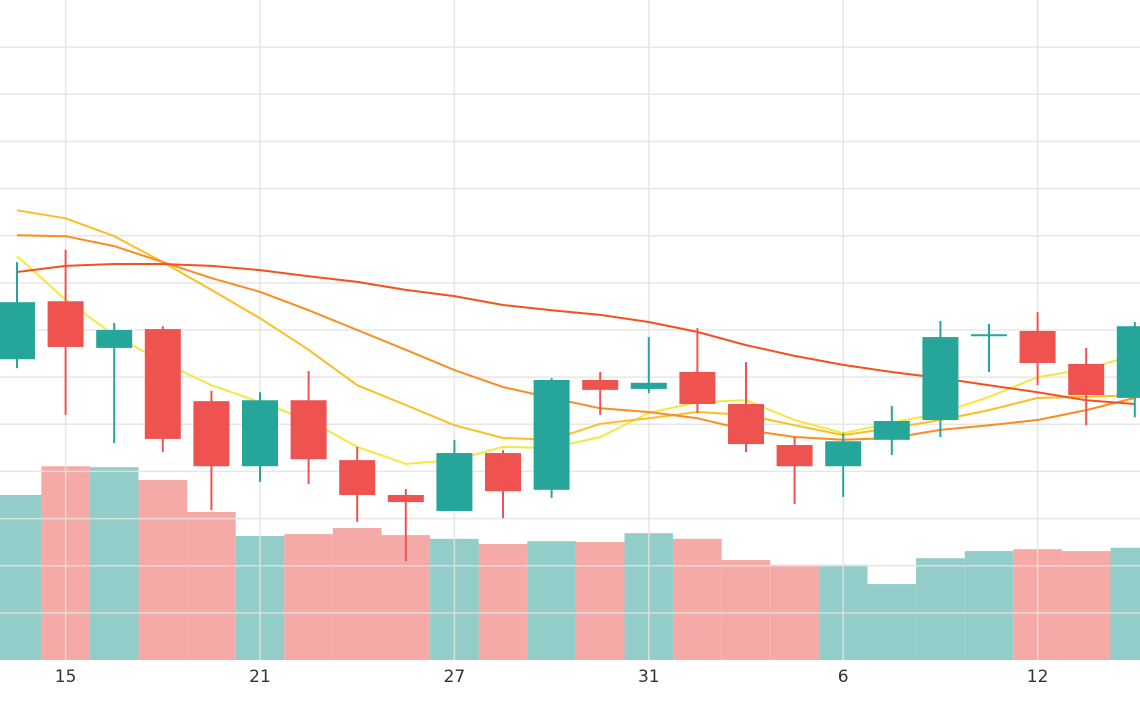  I want to click on x-tick-label: 27, so click(455, 677).